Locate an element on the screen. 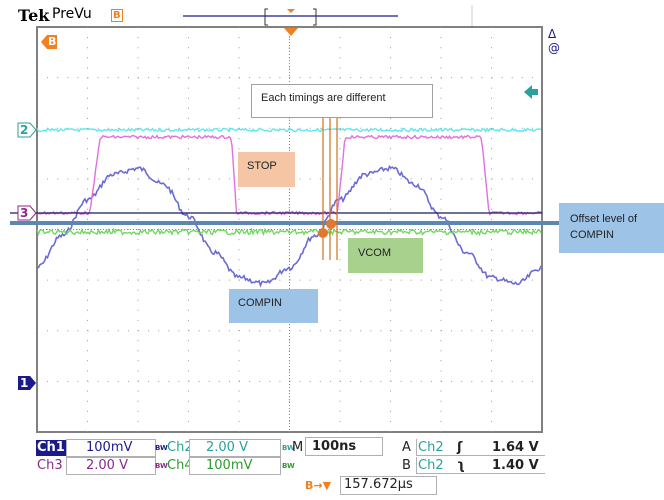 Image resolution: width=664 pixels, height=500 pixels. ch2-marker is located at coordinates (27, 130).